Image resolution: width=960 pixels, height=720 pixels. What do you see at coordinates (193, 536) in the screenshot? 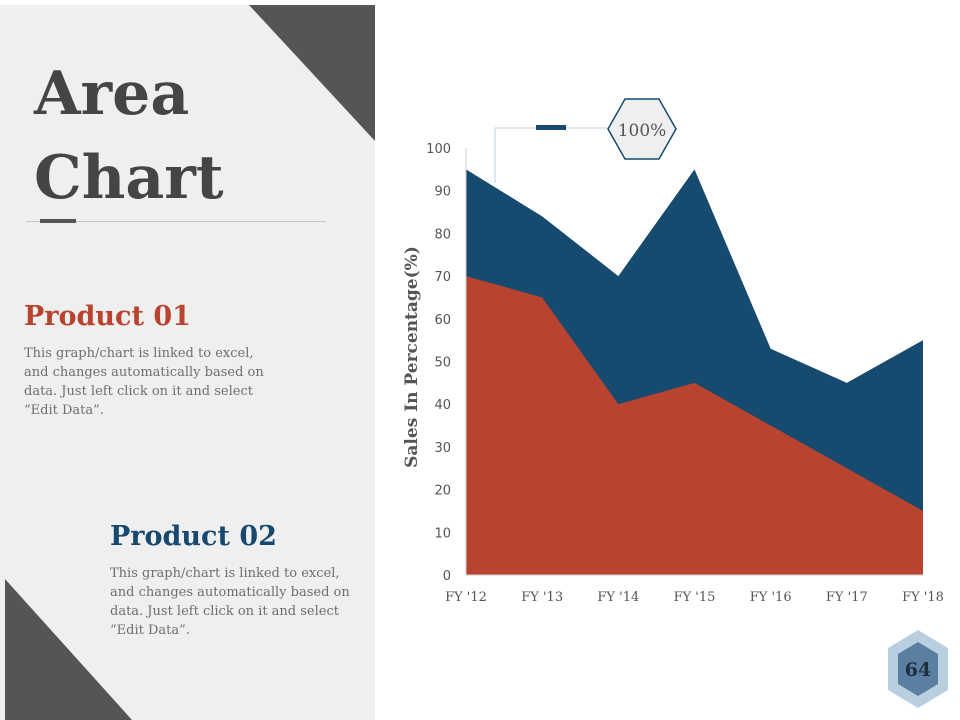
I see `product-02-title: Product 02` at bounding box center [193, 536].